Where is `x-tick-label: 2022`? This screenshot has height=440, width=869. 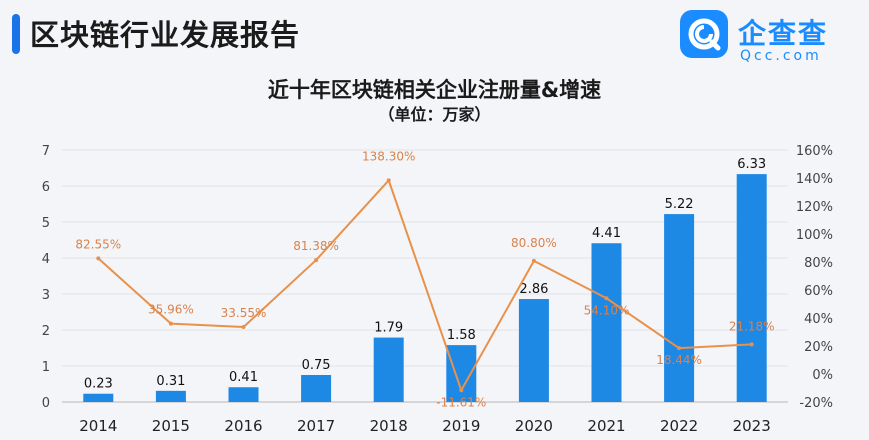 x-tick-label: 2022 is located at coordinates (679, 426).